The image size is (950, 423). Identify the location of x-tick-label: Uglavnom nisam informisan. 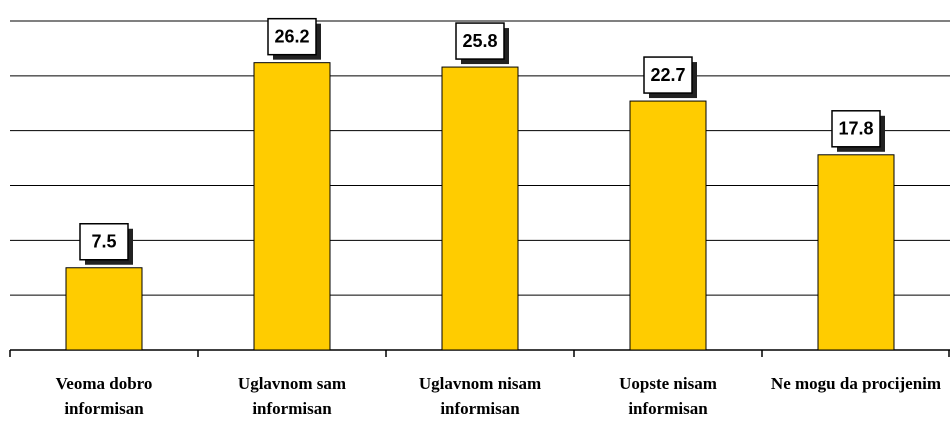
(480, 396).